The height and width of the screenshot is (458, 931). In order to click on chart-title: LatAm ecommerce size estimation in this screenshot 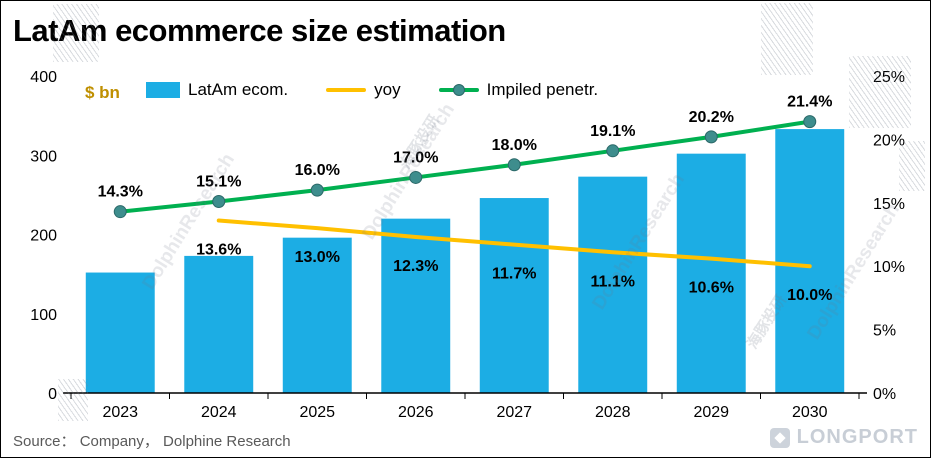, I will do `click(259, 30)`.